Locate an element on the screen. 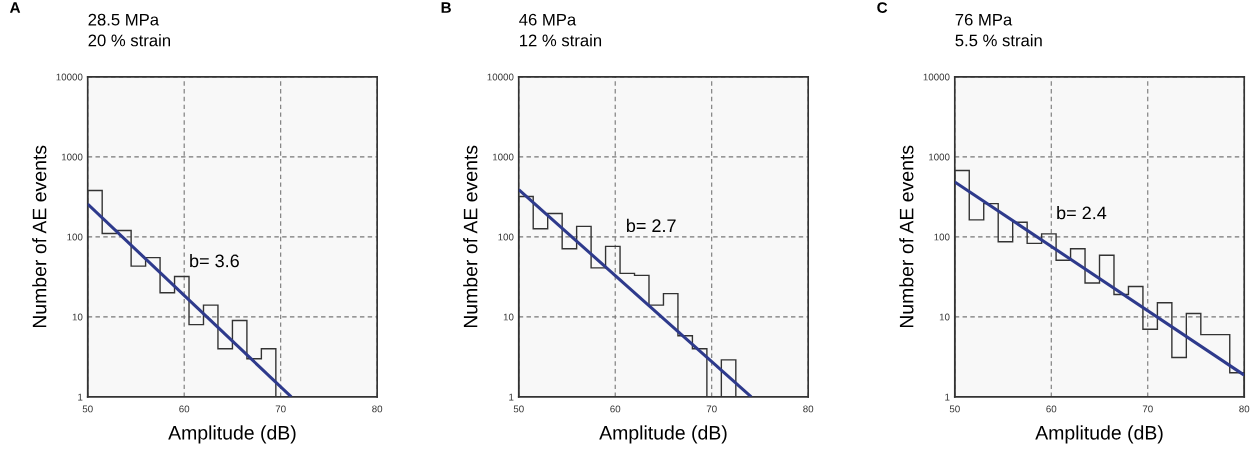 This screenshot has height=452, width=1253. chart-subtitle: 12 % strain is located at coordinates (561, 40).